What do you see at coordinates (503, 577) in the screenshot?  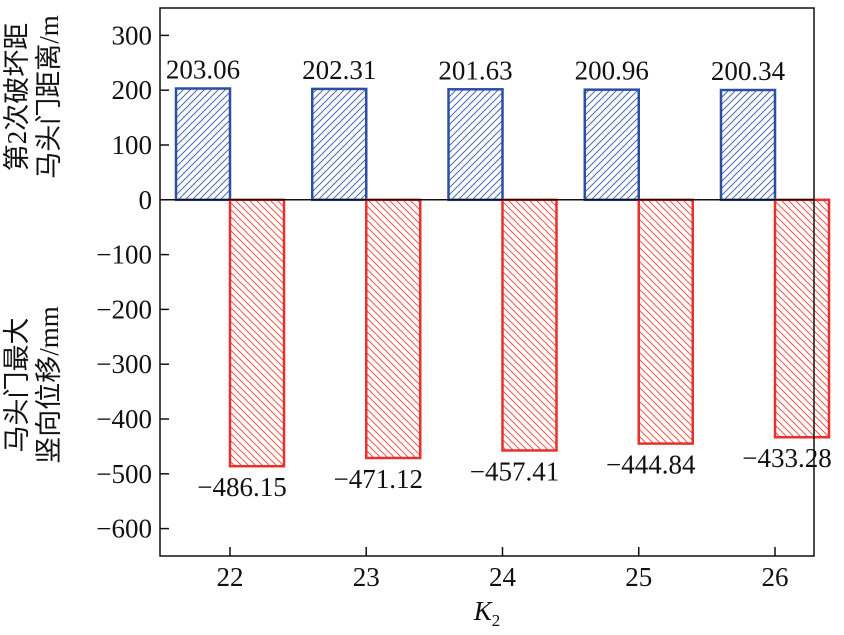 I see `x-tick-label: 24` at bounding box center [503, 577].